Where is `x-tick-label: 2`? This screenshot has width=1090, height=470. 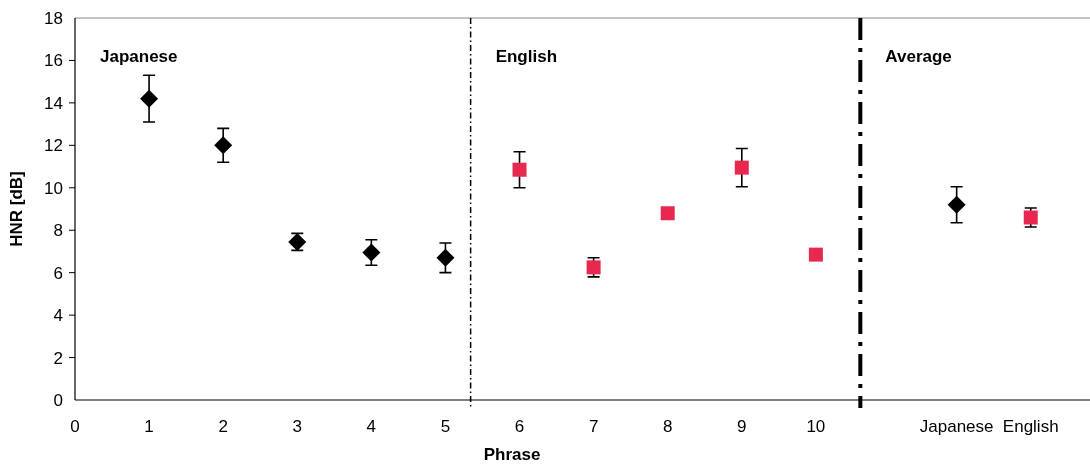
x-tick-label: 2 is located at coordinates (223, 426).